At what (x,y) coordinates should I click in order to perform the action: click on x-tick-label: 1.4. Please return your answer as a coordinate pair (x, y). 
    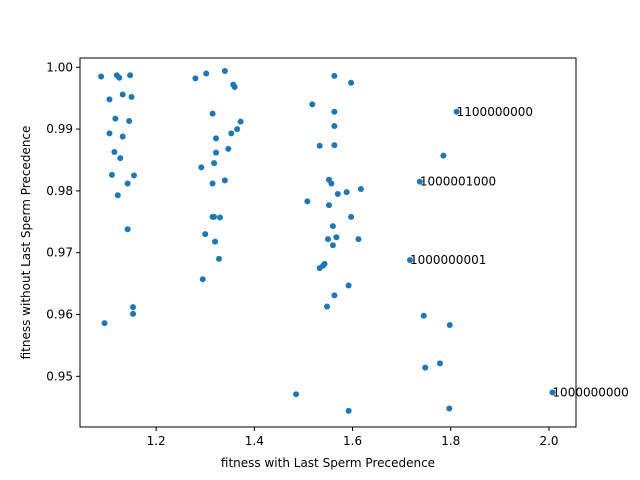
    Looking at the image, I should click on (254, 441).